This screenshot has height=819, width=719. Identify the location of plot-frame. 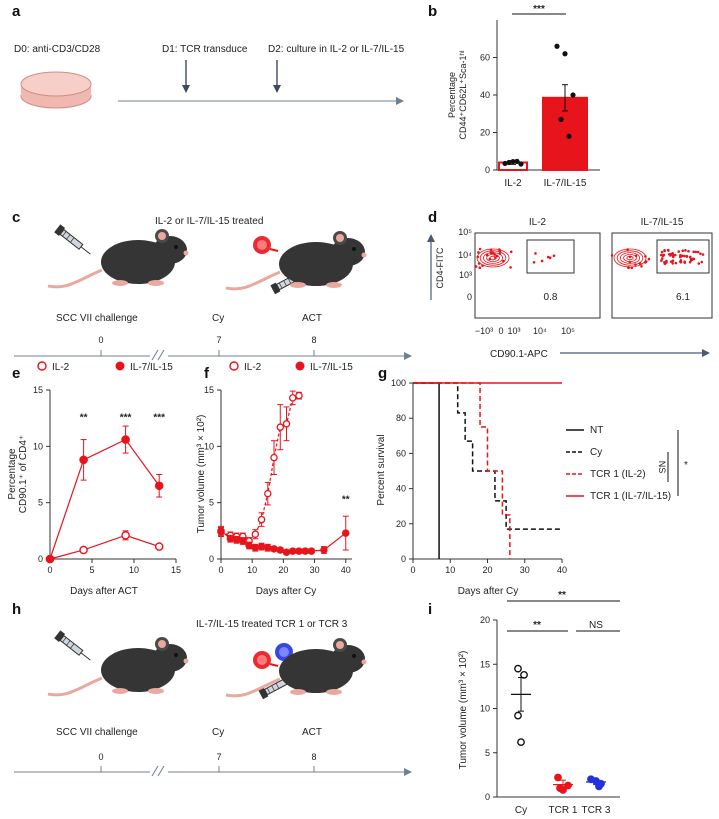
(537, 275).